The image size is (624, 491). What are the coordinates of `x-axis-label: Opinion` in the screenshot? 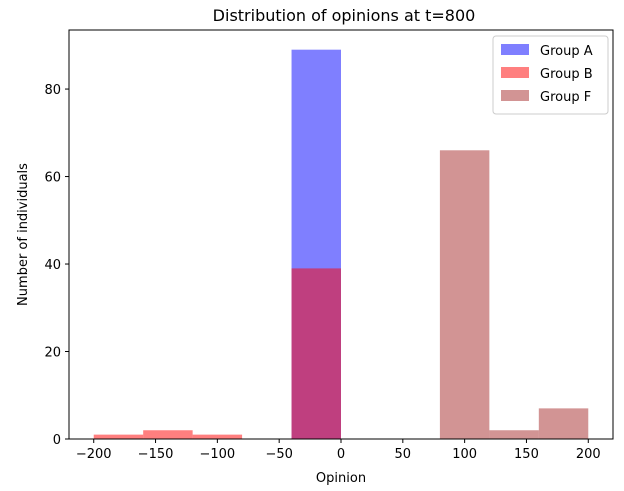 It's located at (341, 478).